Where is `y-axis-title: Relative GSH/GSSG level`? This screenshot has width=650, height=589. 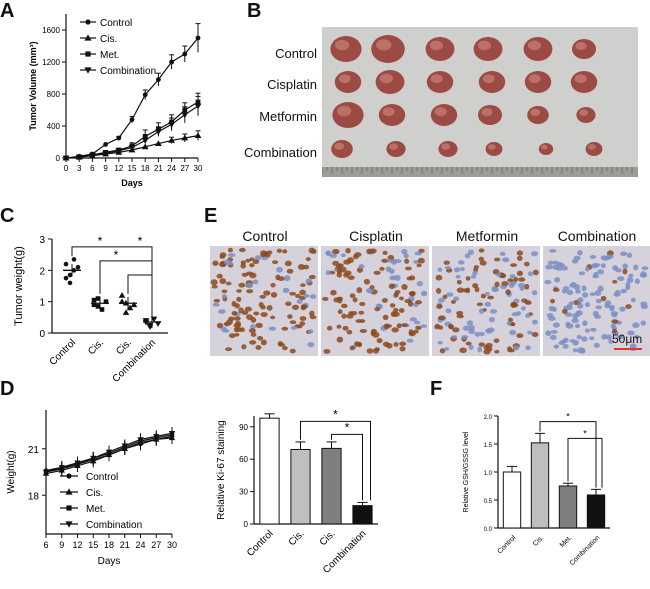
y-axis-title: Relative GSH/GSSG level is located at coordinates (466, 471).